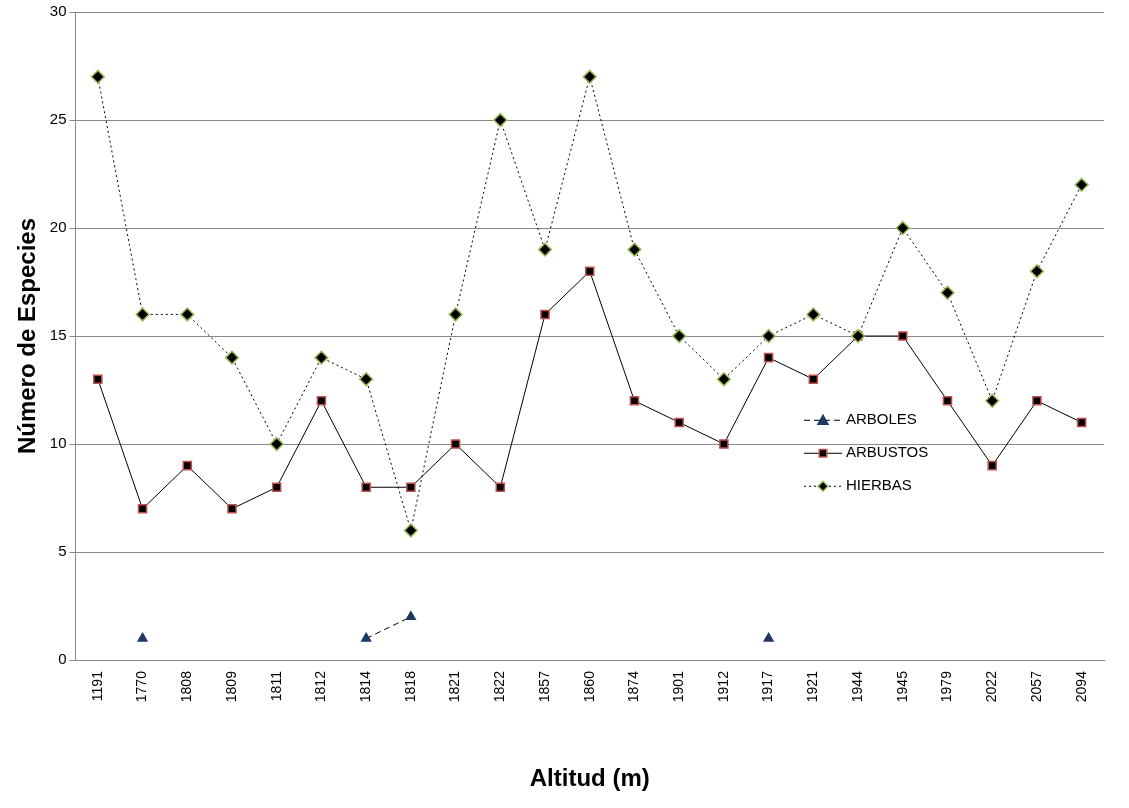 The image size is (1129, 808). What do you see at coordinates (186, 686) in the screenshot?
I see `x-tick-label: 1808` at bounding box center [186, 686].